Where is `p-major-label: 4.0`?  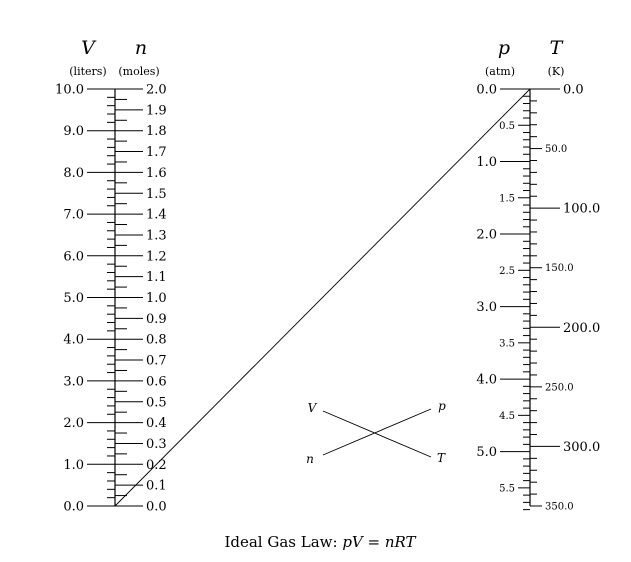
p-major-label: 4.0 is located at coordinates (486, 380).